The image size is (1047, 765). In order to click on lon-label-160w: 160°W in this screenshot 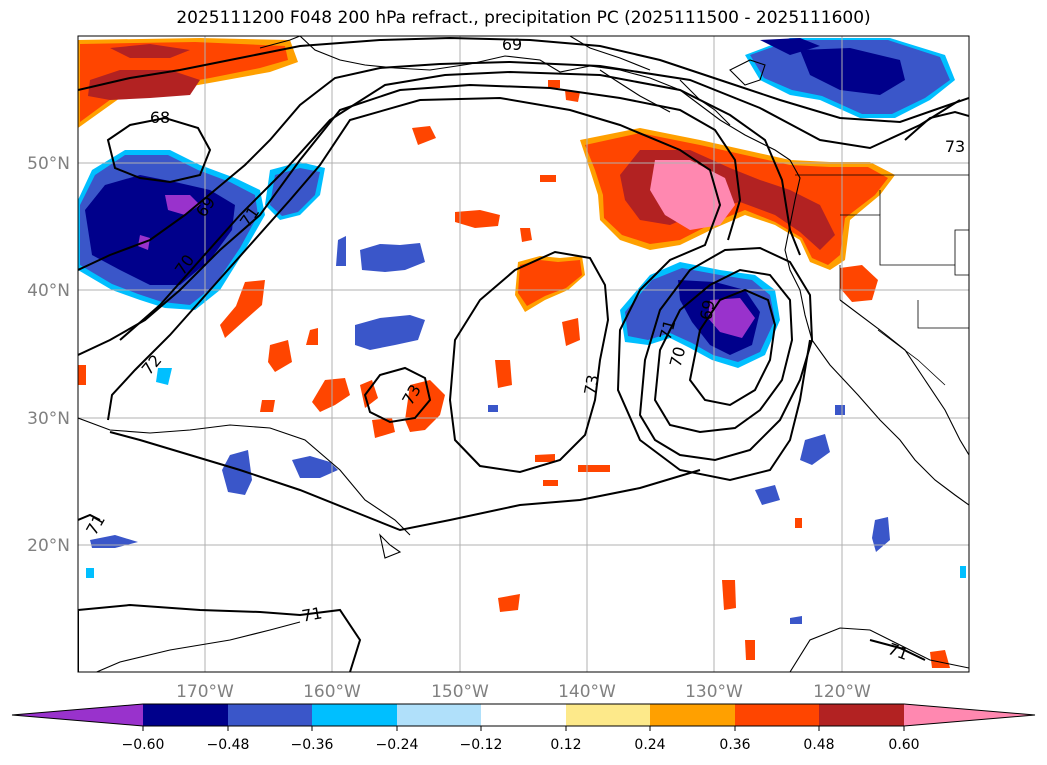, I will do `click(332, 692)`.